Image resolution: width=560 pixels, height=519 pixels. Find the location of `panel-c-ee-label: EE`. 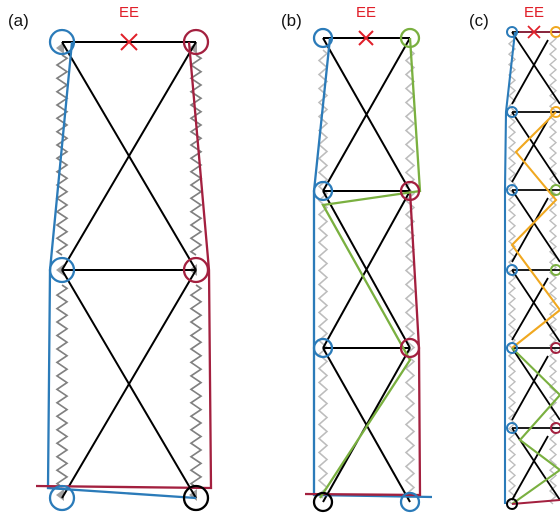

panel-c-ee-label: EE is located at coordinates (534, 12).